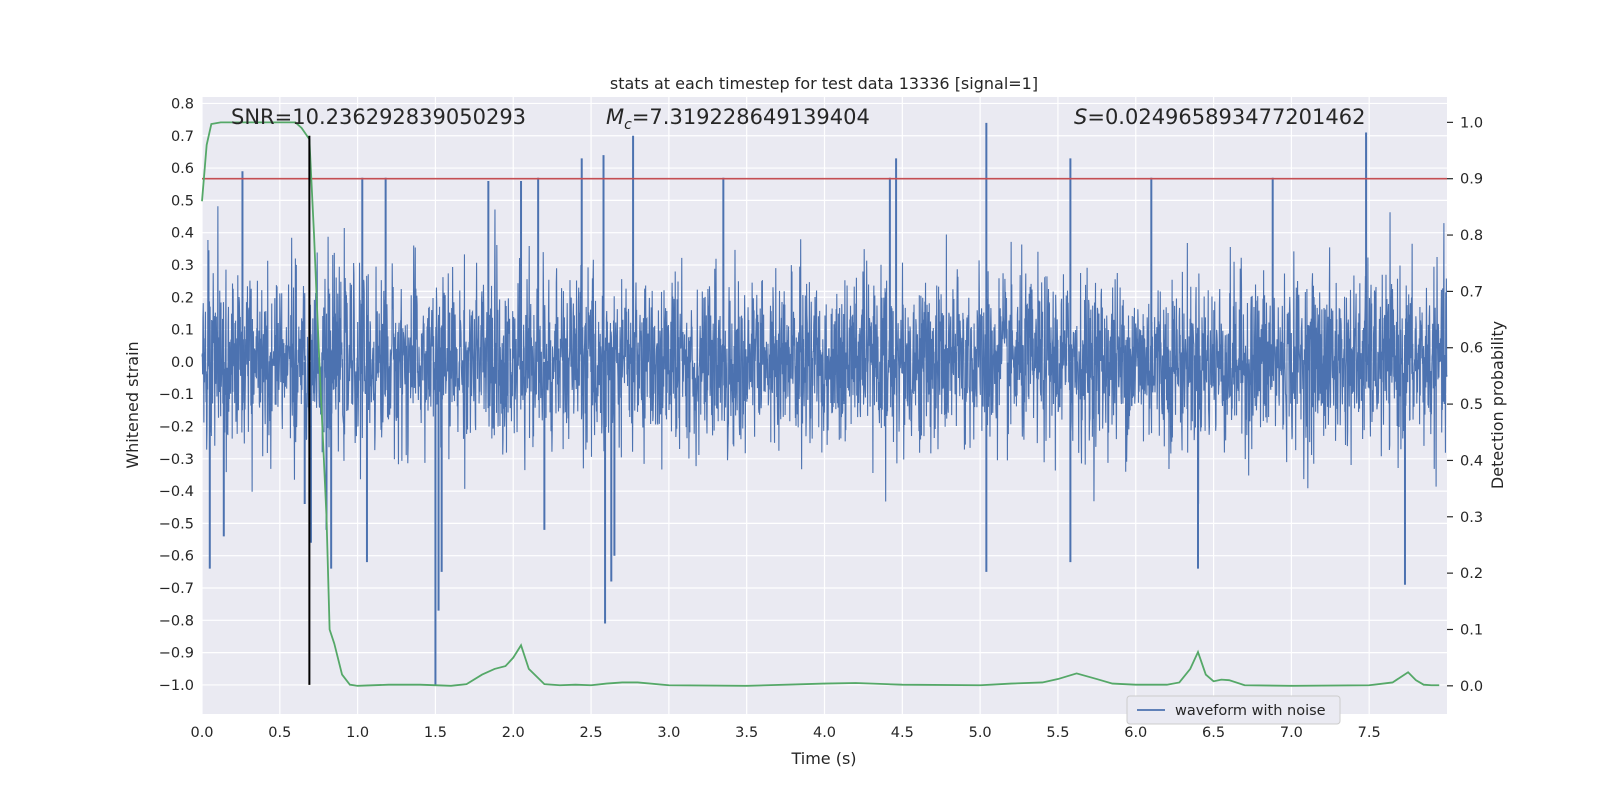  Describe the element at coordinates (279, 733) in the screenshot. I see `x-tick-label: 0.5` at that location.